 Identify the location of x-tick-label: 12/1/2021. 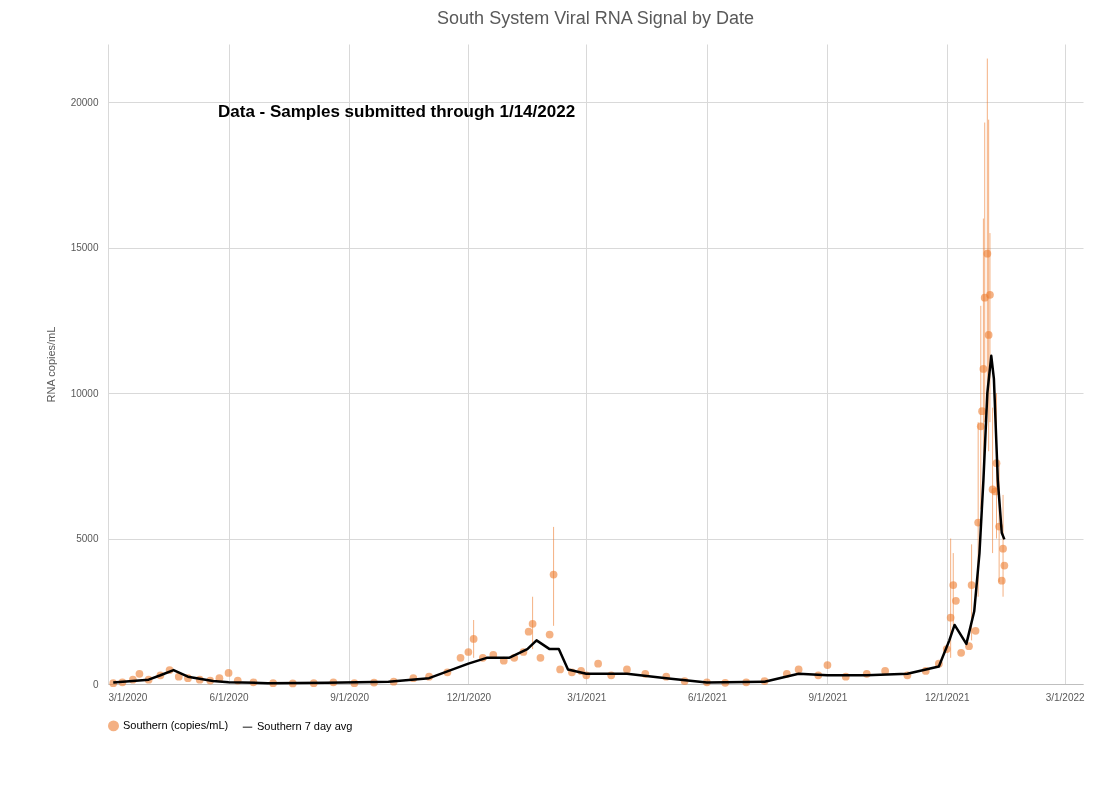
(947, 697).